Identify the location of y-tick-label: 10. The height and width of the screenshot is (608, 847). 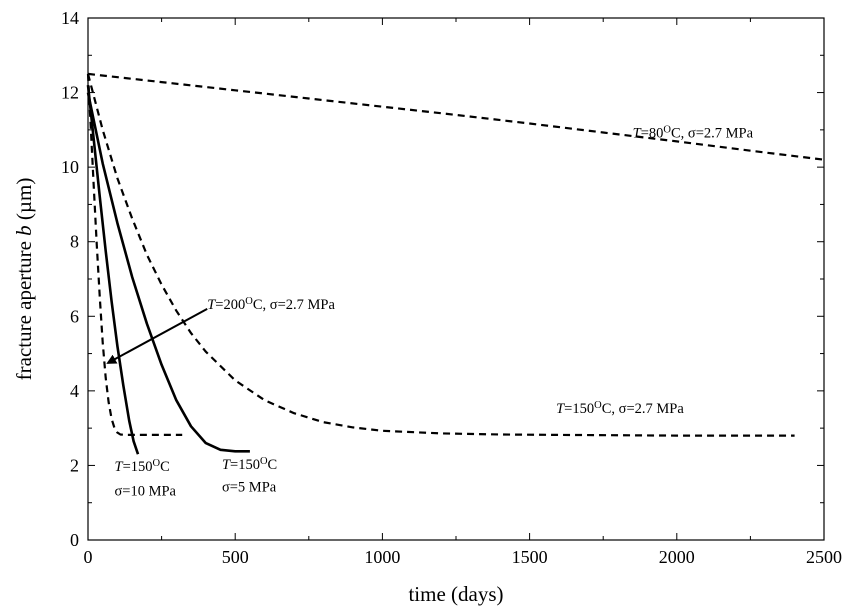
(70, 167).